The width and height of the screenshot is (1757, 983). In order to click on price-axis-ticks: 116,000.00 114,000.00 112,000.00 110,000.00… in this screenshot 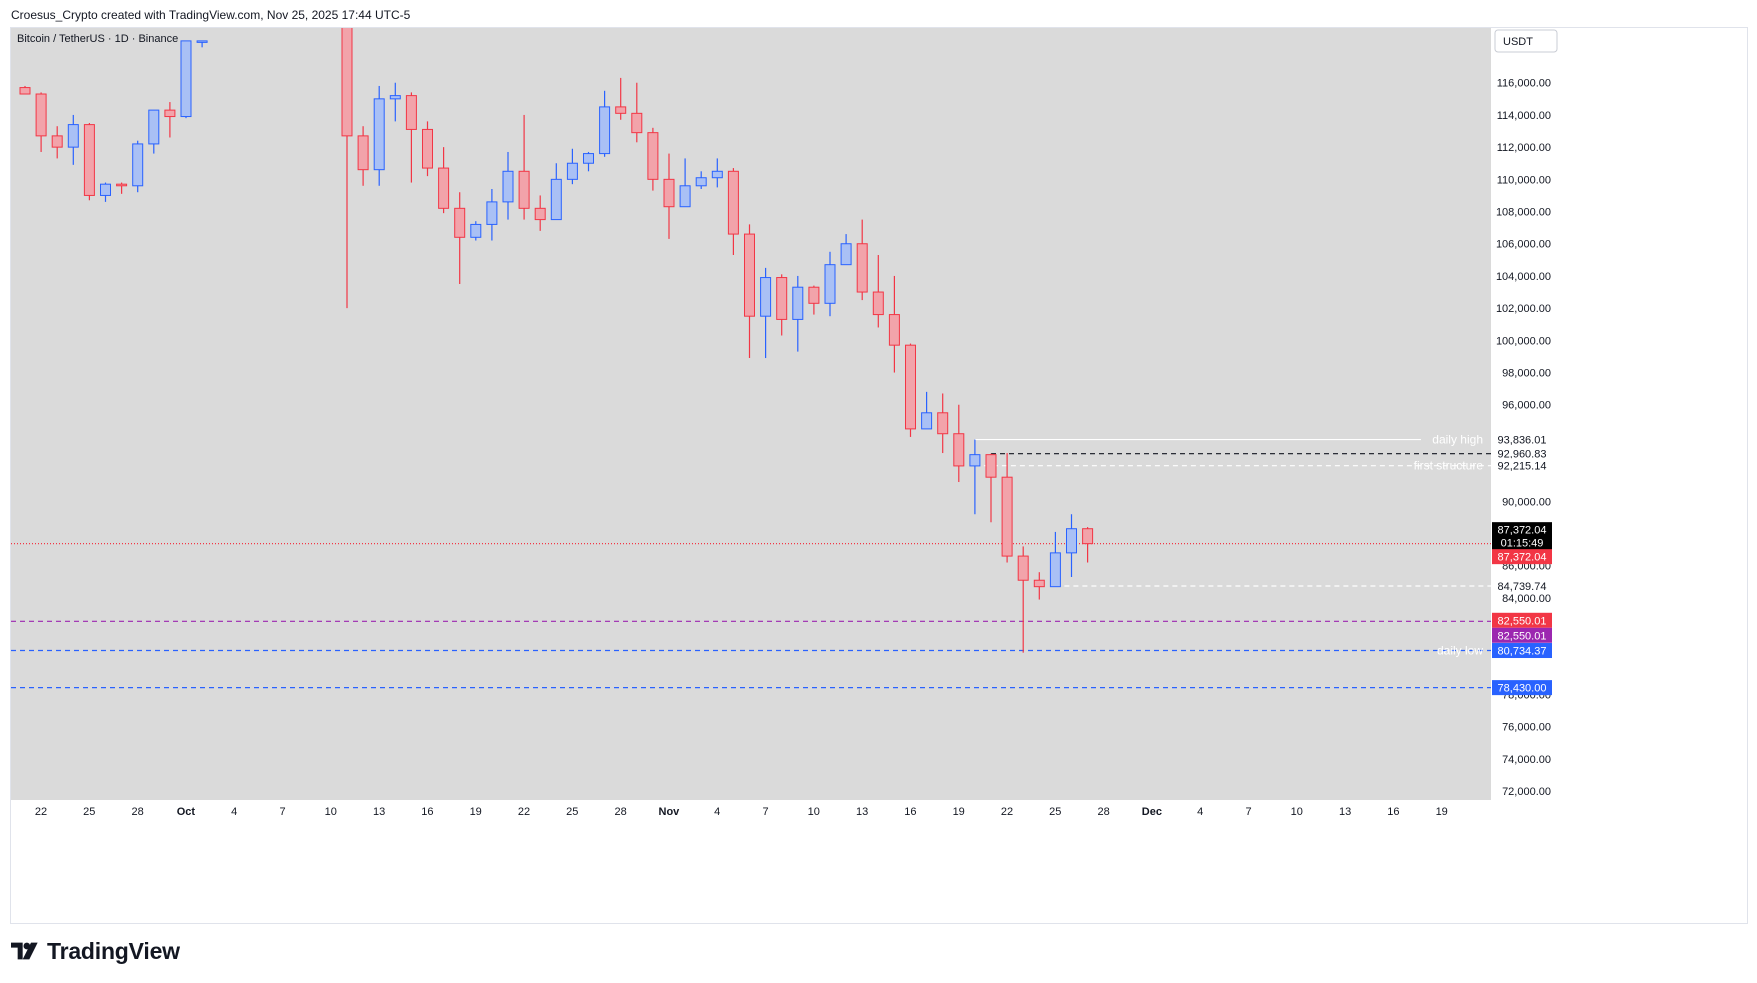, I will do `click(1523, 438)`.